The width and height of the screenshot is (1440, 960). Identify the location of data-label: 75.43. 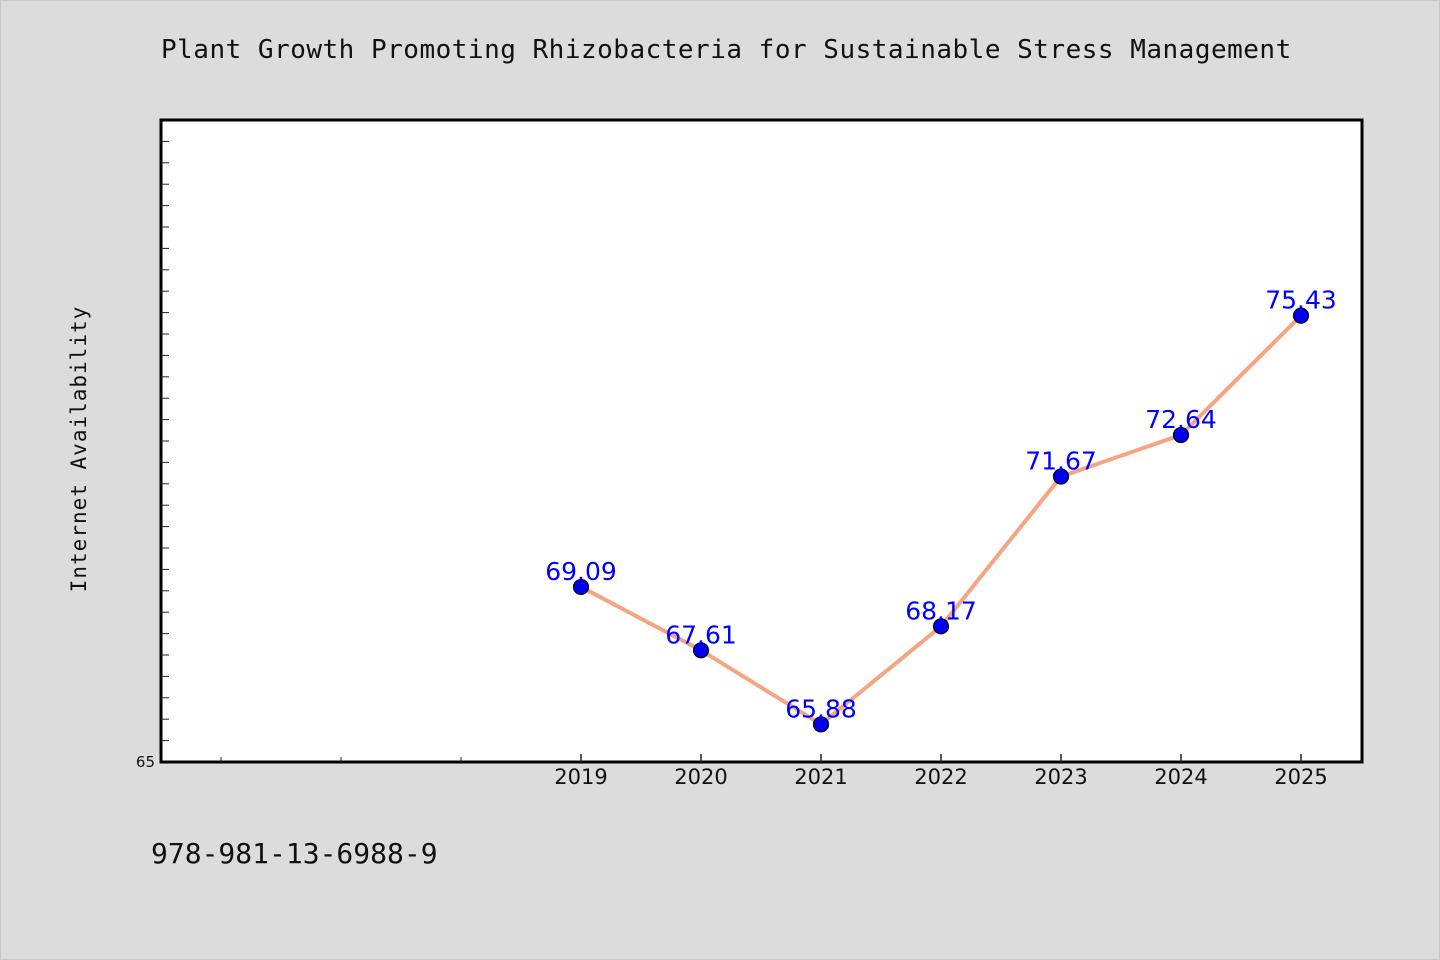
(1301, 300).